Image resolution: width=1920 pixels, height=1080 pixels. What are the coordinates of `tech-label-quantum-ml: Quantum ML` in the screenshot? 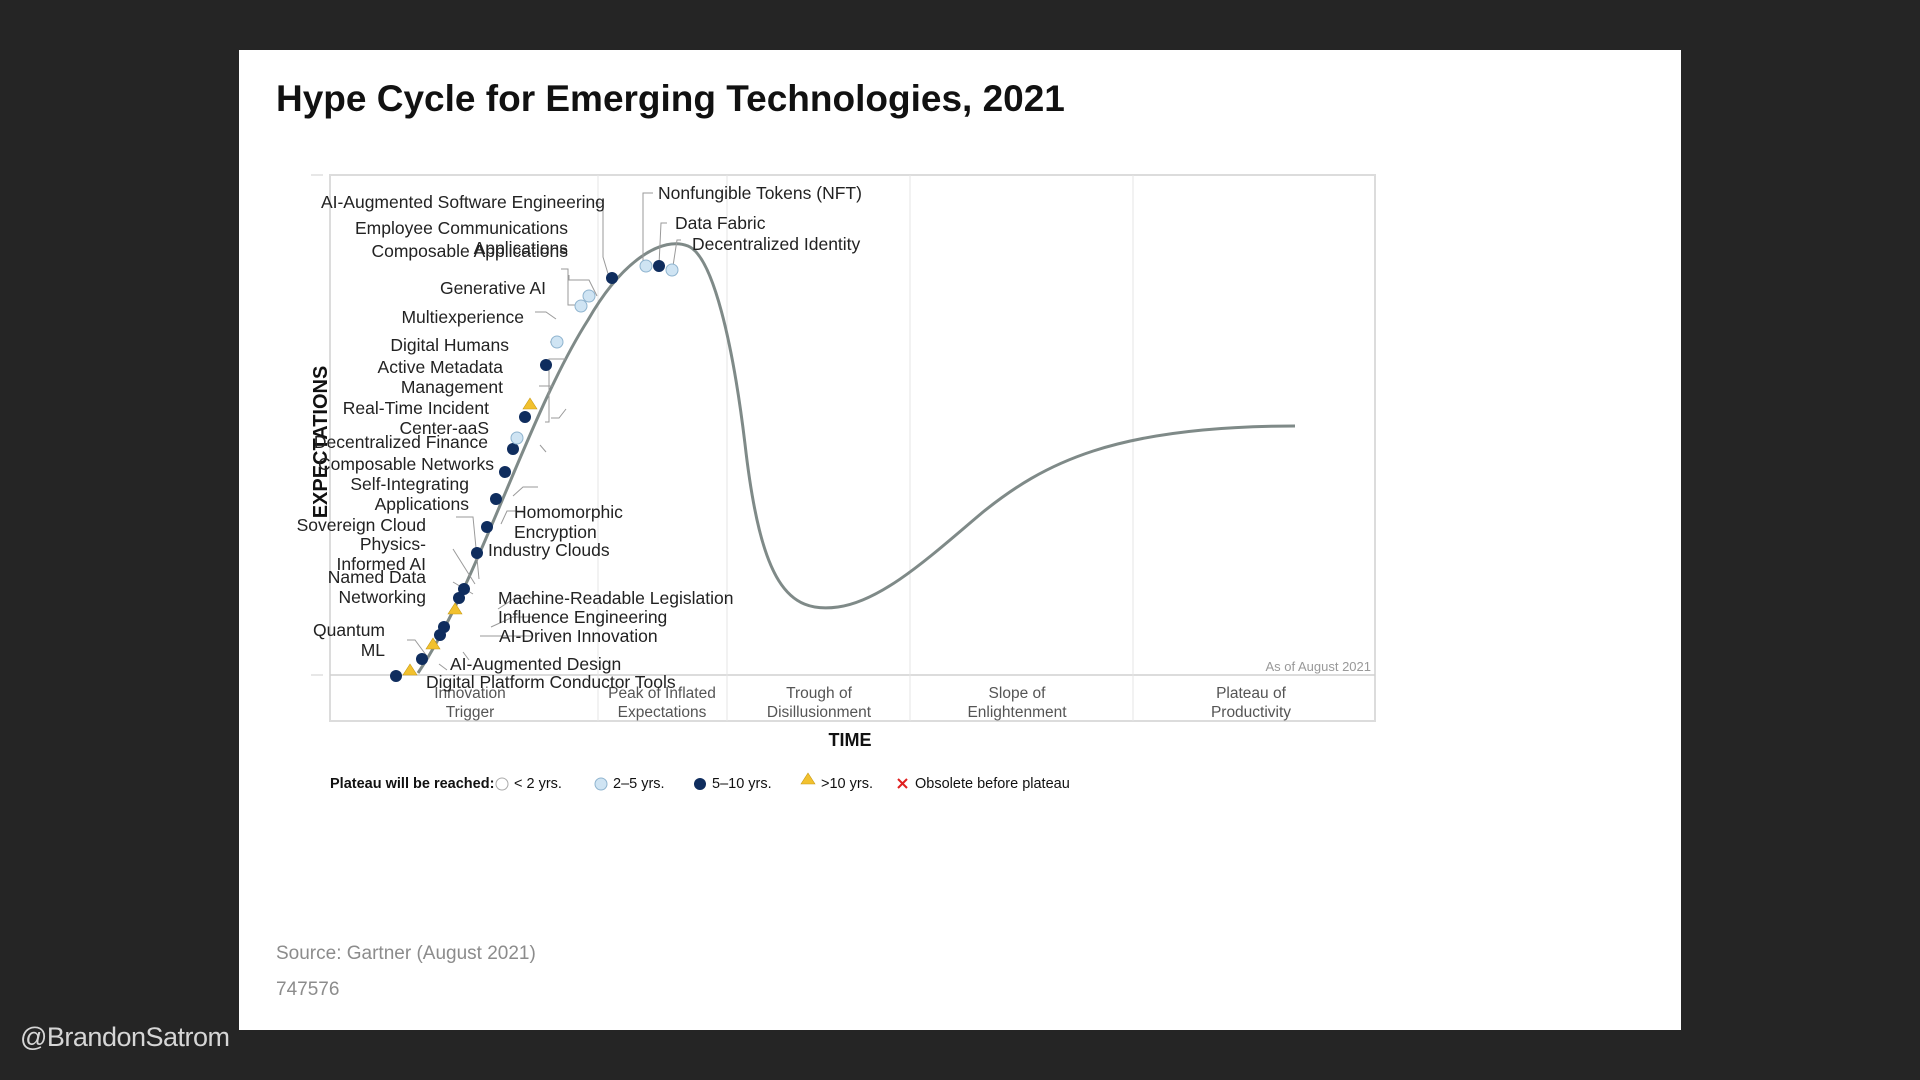 It's located at (349, 640).